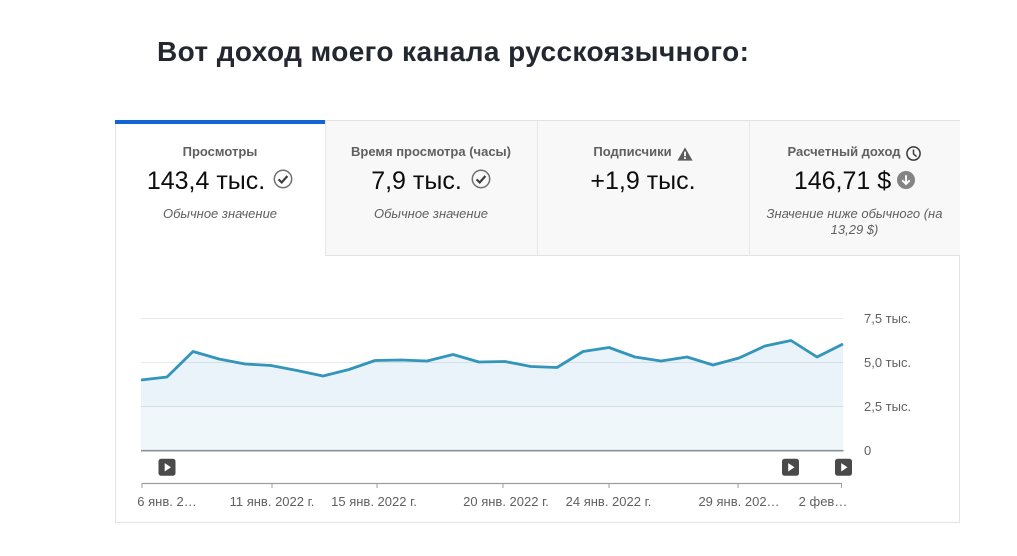  Describe the element at coordinates (506, 501) in the screenshot. I see `svg-text: 20 янв. 2022 г.` at that location.